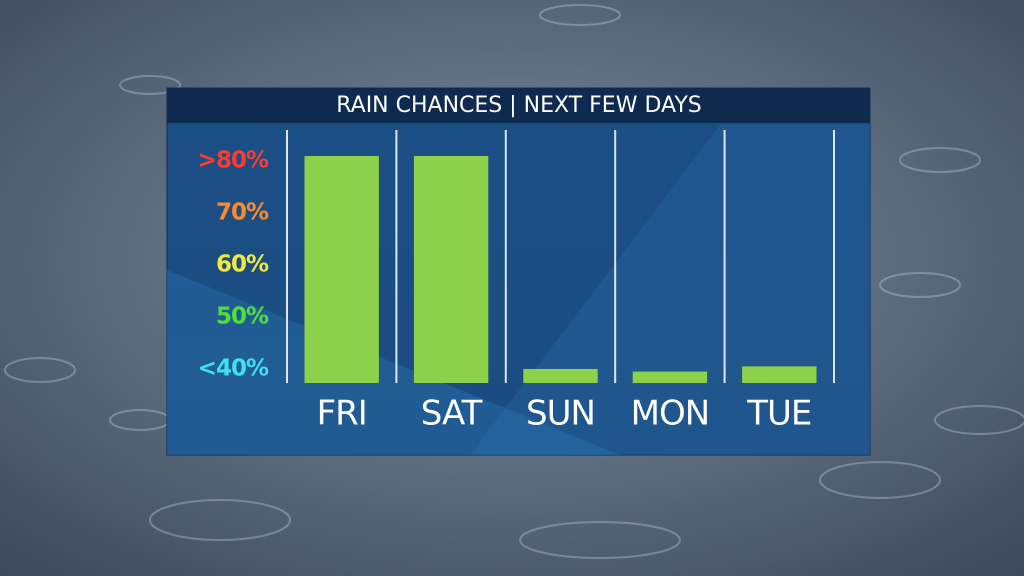 Image resolution: width=1024 pixels, height=576 pixels. What do you see at coordinates (670, 414) in the screenshot?
I see `x-tick-label: MON` at bounding box center [670, 414].